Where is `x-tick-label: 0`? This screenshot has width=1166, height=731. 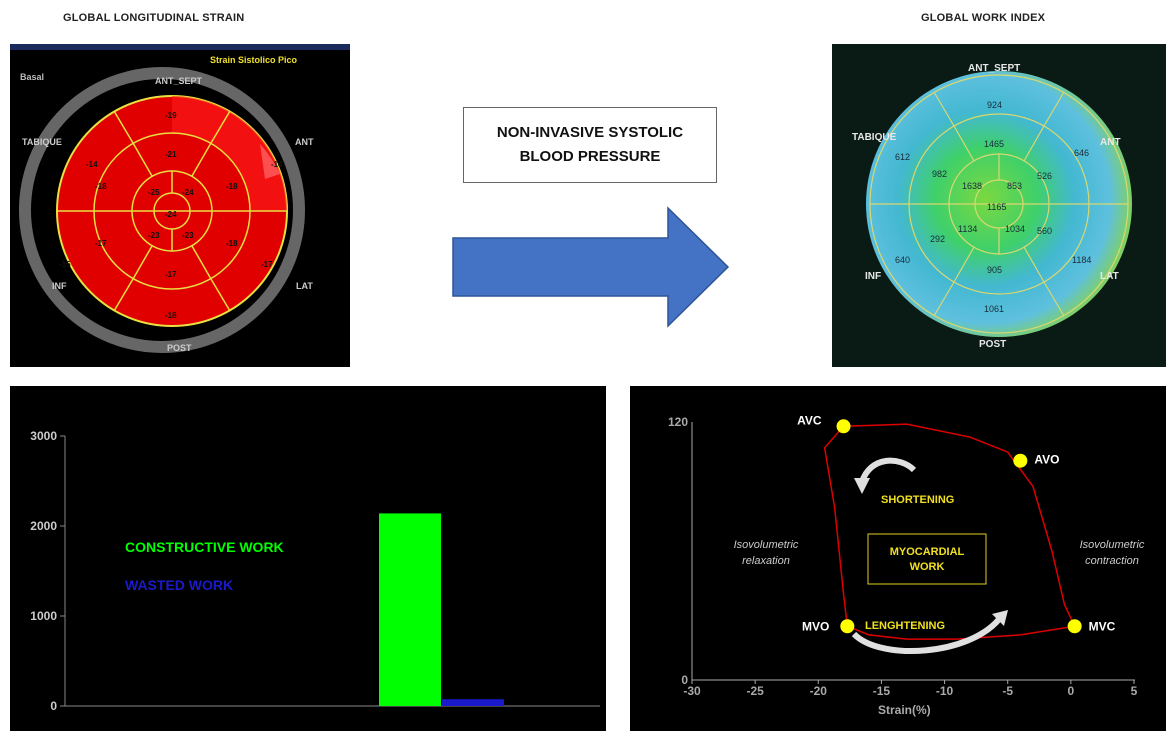 x-tick-label: 0 is located at coordinates (1071, 691).